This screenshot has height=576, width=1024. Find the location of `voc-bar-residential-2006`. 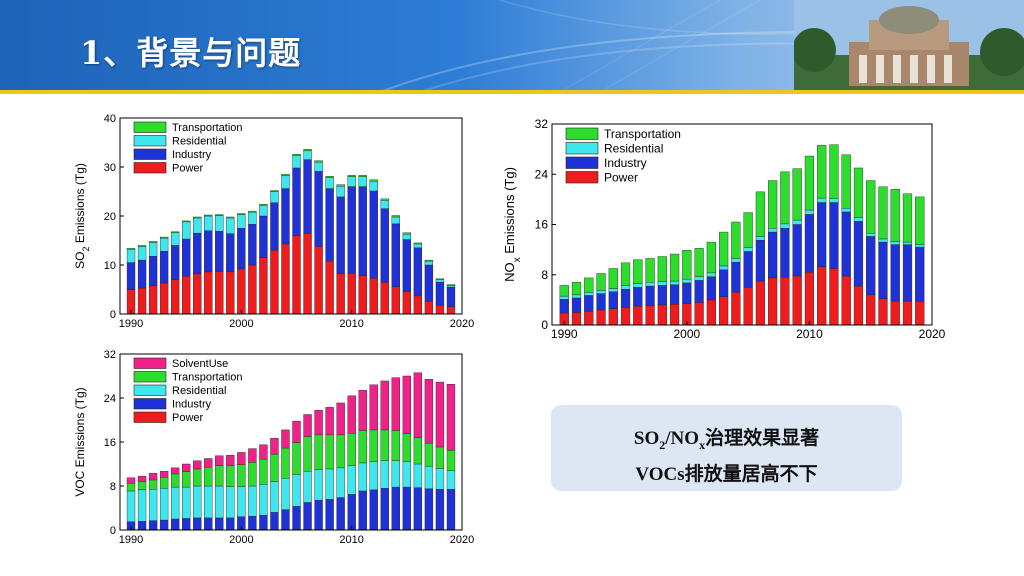

voc-bar-residential-2006 is located at coordinates (307, 486).